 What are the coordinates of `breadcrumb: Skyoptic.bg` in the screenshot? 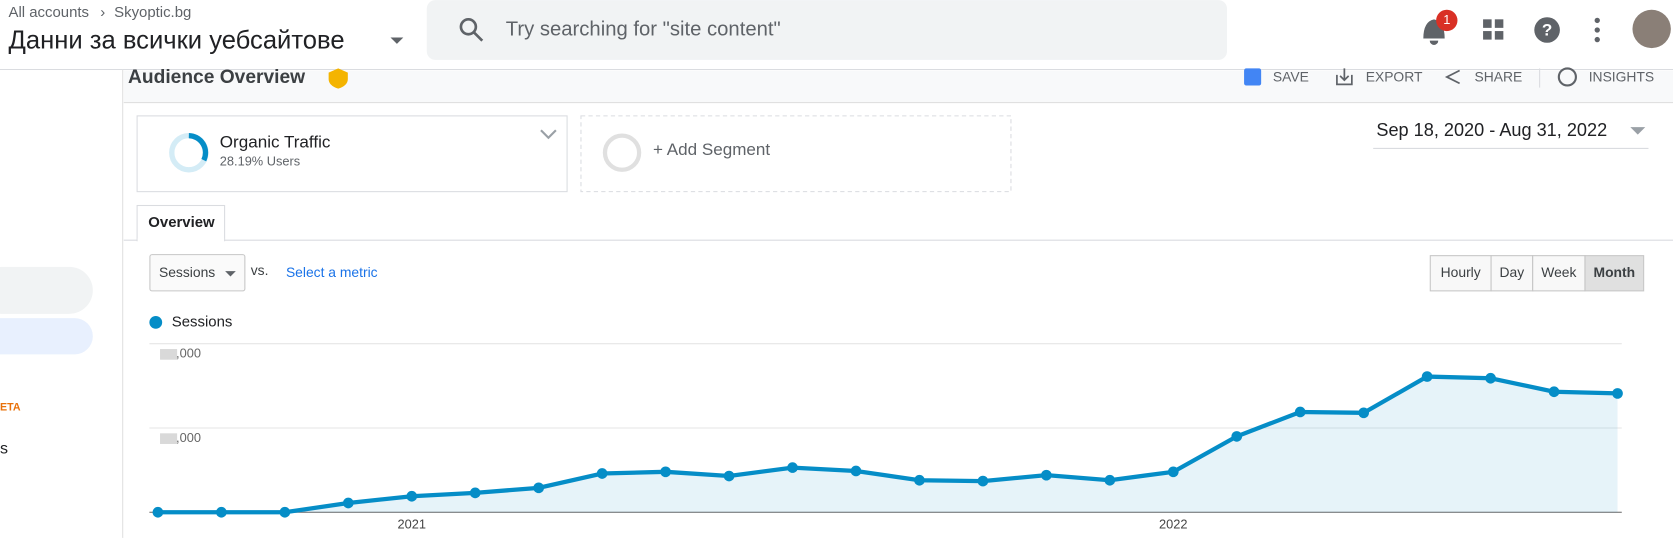 It's located at (152, 12).